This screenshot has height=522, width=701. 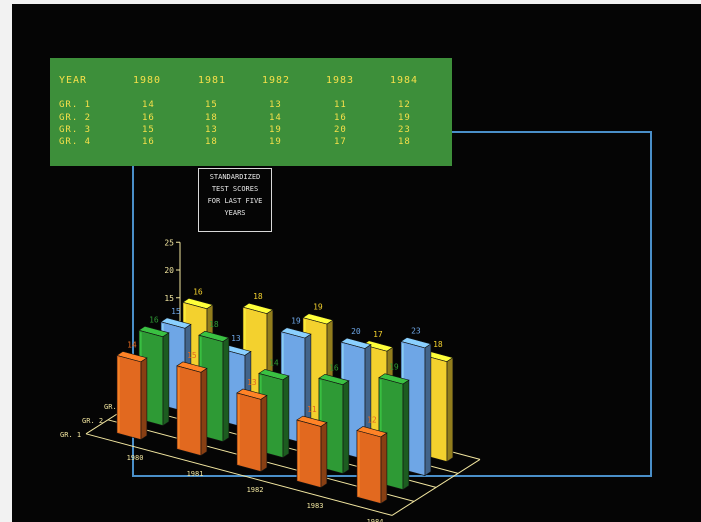 I want to click on group-label: GR. 1, so click(x=70, y=435).